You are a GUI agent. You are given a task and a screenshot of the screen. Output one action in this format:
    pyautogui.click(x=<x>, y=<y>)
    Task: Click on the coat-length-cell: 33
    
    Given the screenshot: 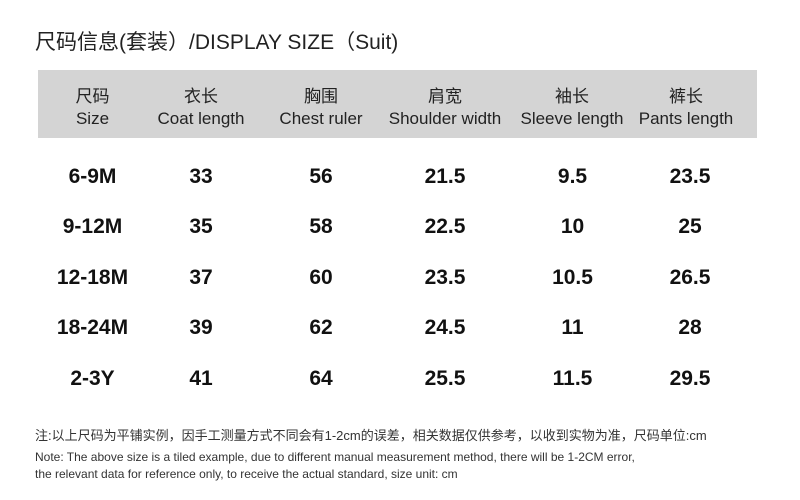 What is the action you would take?
    pyautogui.click(x=201, y=176)
    